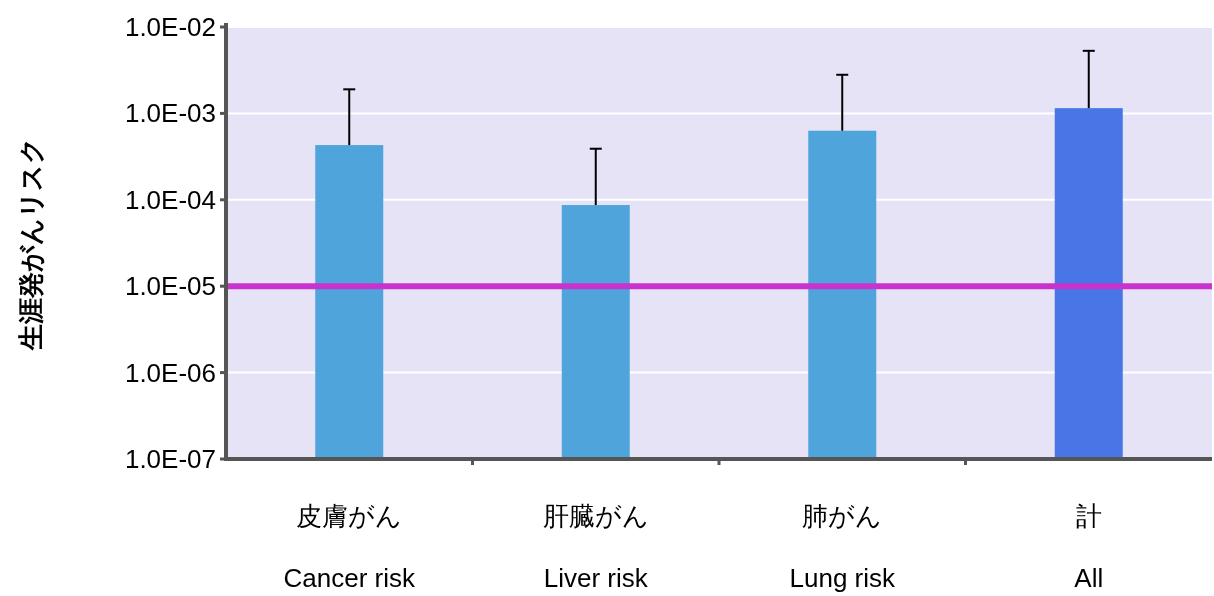 This screenshot has width=1214, height=596. Describe the element at coordinates (170, 199) in the screenshot. I see `y-tick-label: 1.0E-04` at that location.